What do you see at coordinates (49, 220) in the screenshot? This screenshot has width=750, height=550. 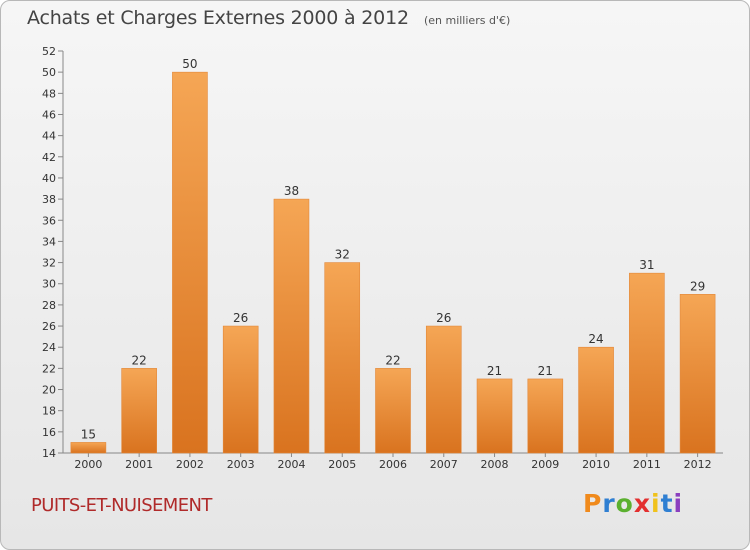 I see `y-tick-label: 36` at bounding box center [49, 220].